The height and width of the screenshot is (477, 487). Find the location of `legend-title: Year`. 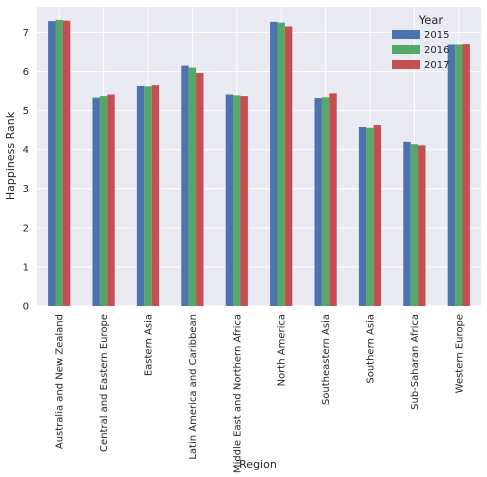

legend-title: Year is located at coordinates (431, 20).